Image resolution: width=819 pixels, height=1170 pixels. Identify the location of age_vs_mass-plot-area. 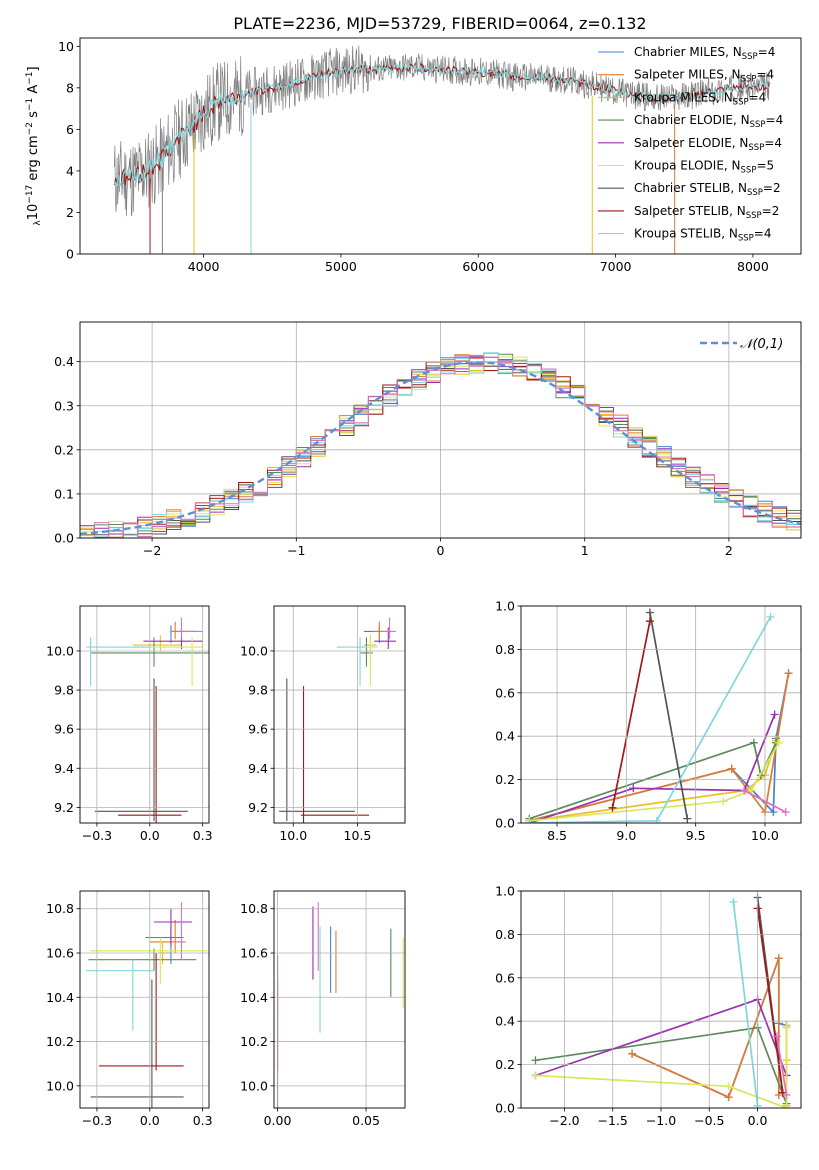
(338, 720).